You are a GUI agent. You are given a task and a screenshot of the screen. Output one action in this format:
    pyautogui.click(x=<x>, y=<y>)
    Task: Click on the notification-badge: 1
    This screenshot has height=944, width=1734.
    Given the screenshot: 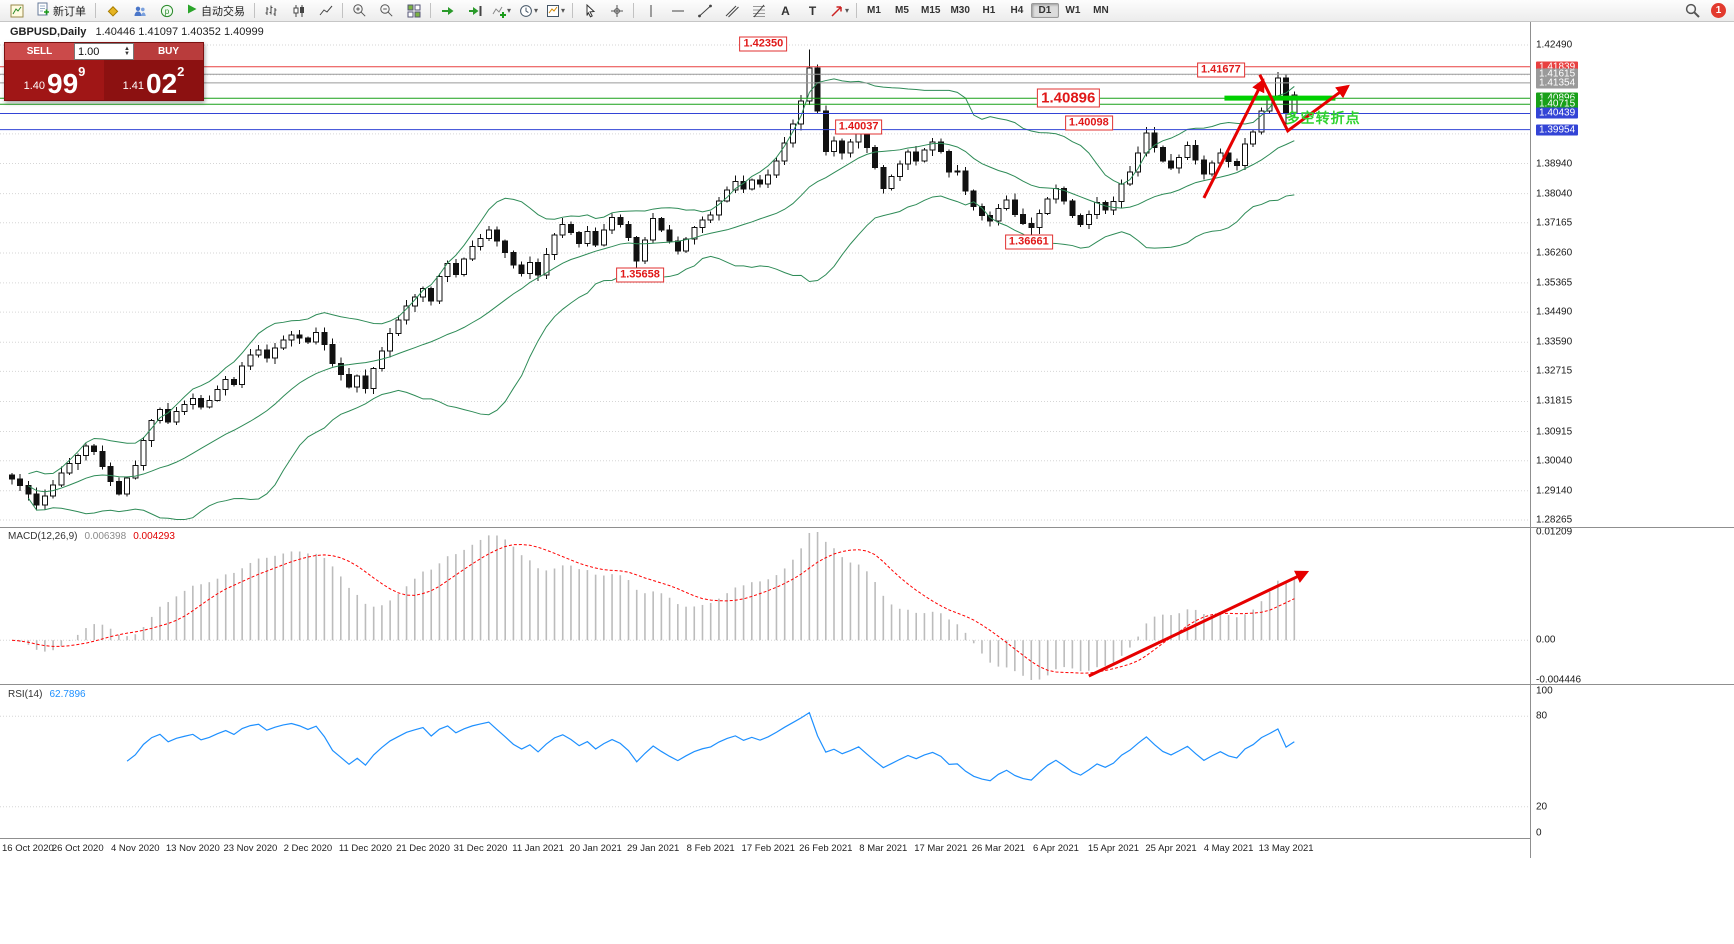 What is the action you would take?
    pyautogui.click(x=1718, y=10)
    